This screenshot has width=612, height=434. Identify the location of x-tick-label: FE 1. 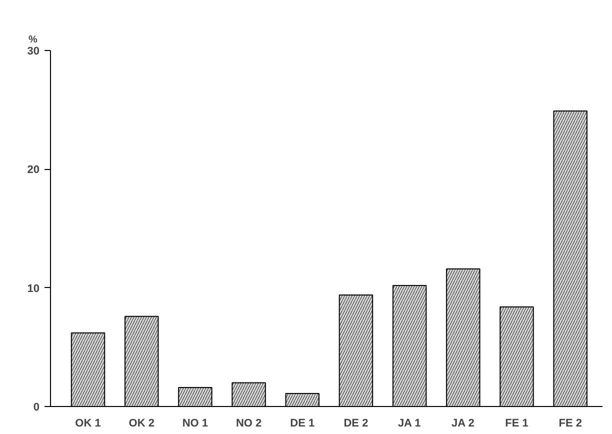
(516, 424).